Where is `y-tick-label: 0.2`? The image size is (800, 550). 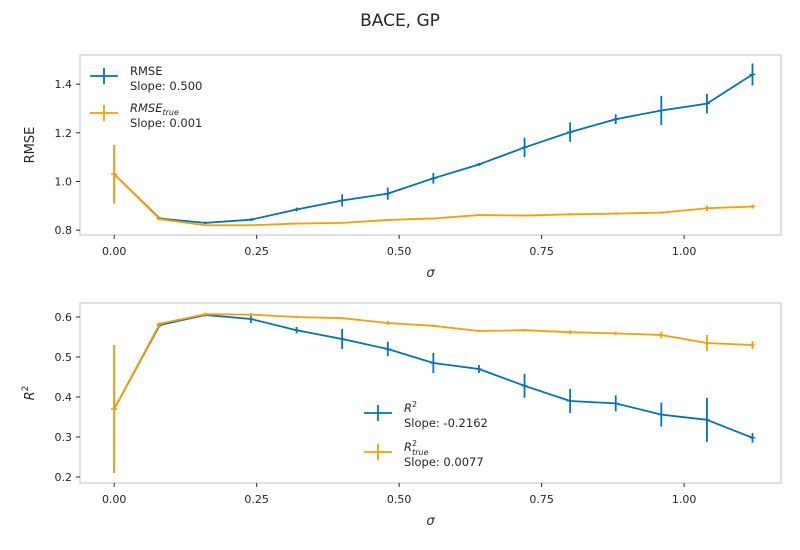
y-tick-label: 0.2 is located at coordinates (64, 477).